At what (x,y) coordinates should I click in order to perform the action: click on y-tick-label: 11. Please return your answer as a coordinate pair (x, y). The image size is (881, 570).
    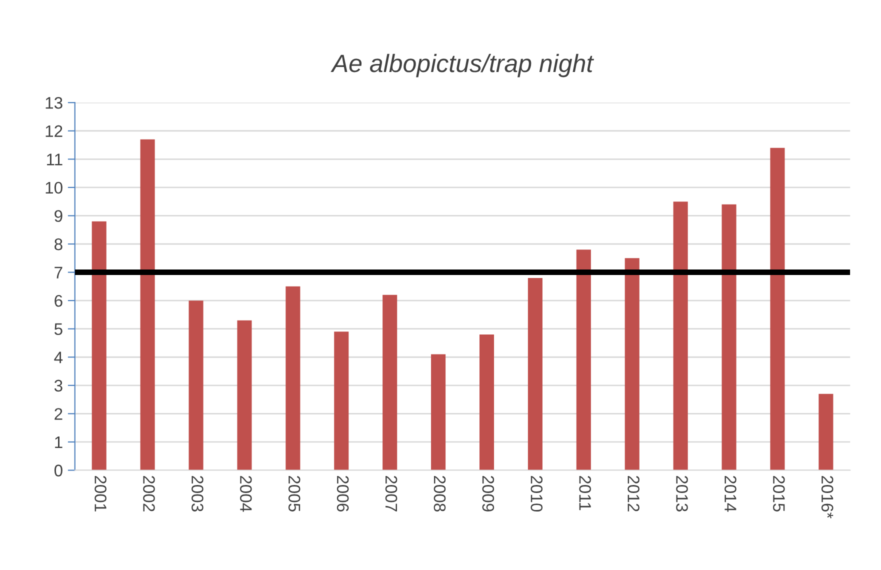
    Looking at the image, I should click on (54, 160).